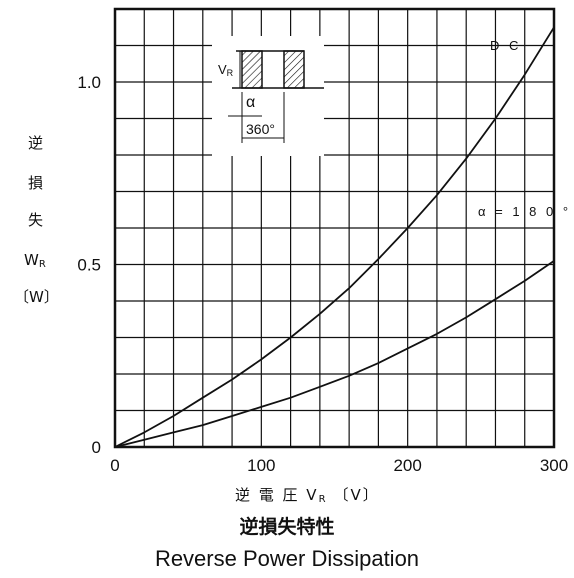 This screenshot has width=574, height=578. What do you see at coordinates (89, 82) in the screenshot?
I see `y-tick-label: 1.0` at bounding box center [89, 82].